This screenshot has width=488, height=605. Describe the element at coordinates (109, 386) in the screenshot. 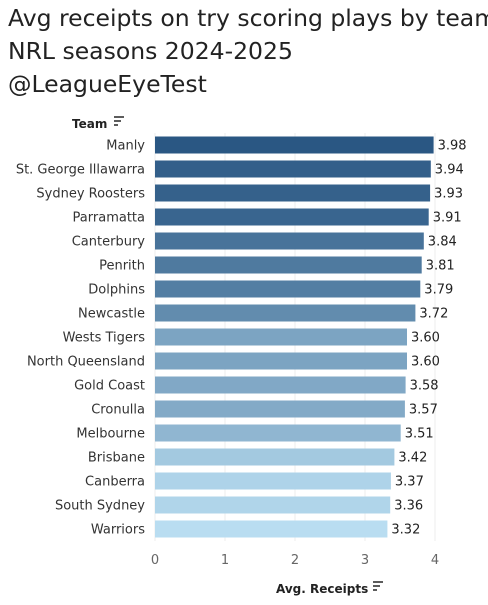

I see `category-label: Gold Coast` at that location.